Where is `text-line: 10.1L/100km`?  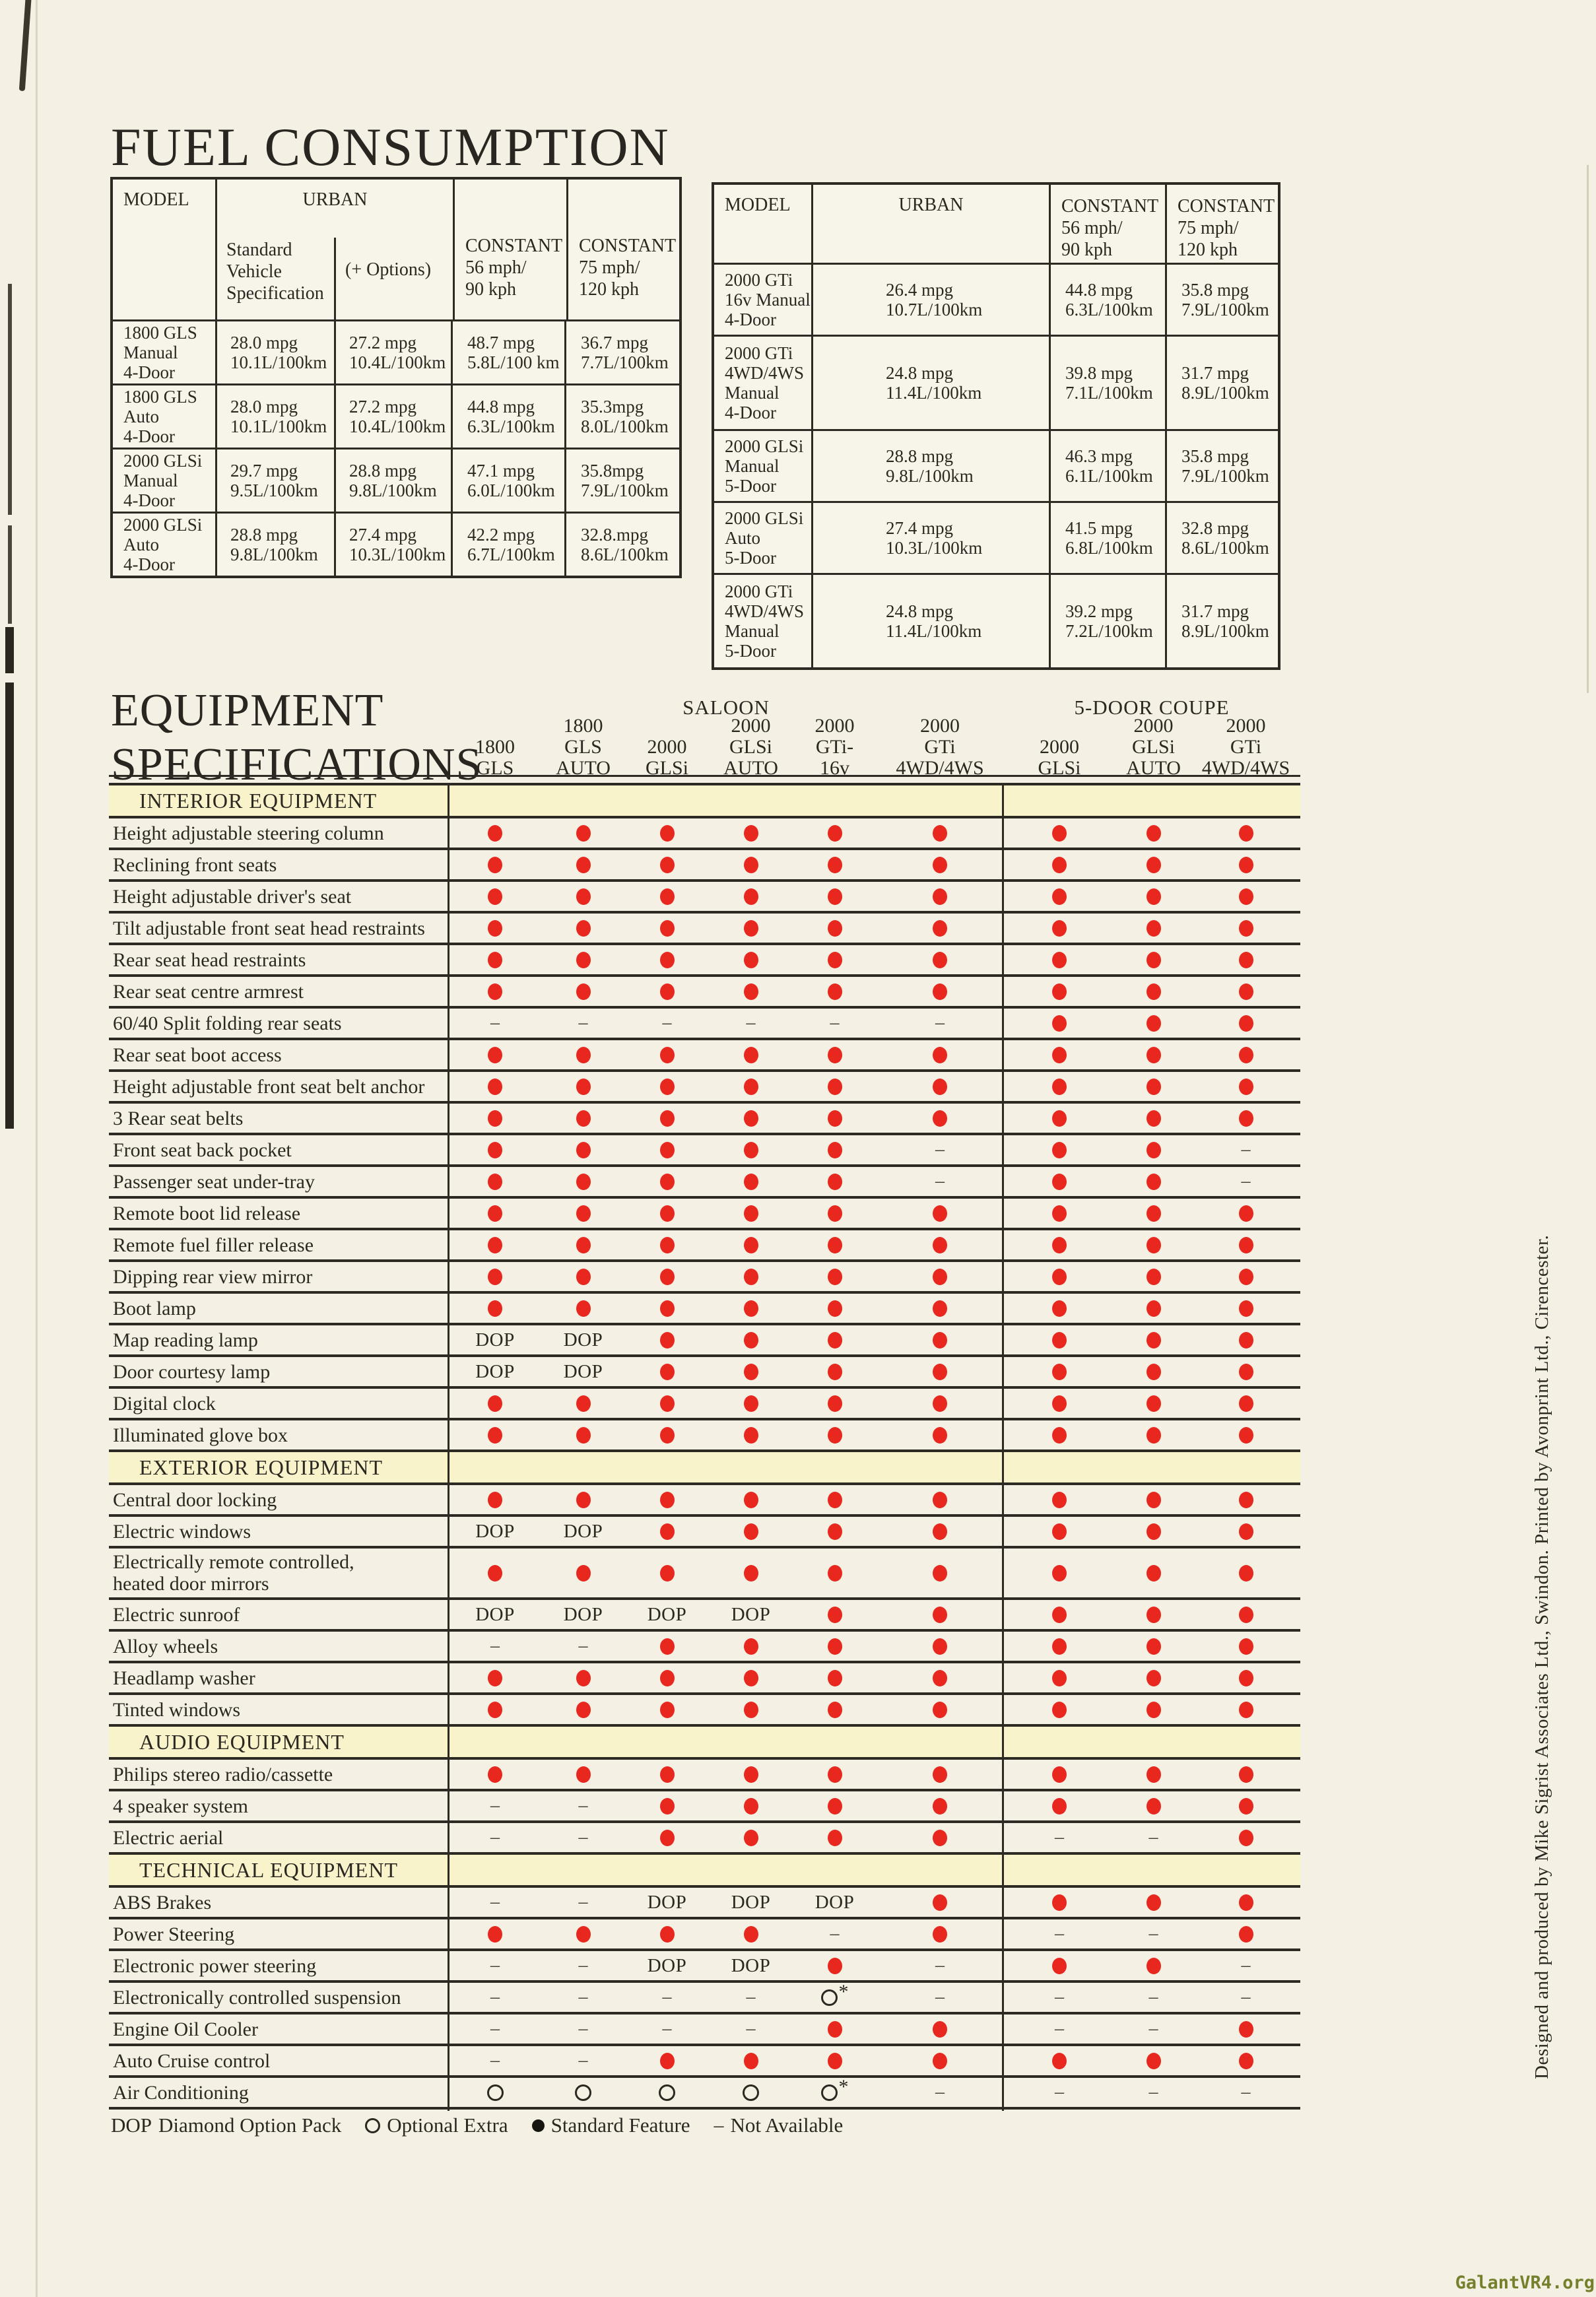 text-line: 10.1L/100km is located at coordinates (279, 426).